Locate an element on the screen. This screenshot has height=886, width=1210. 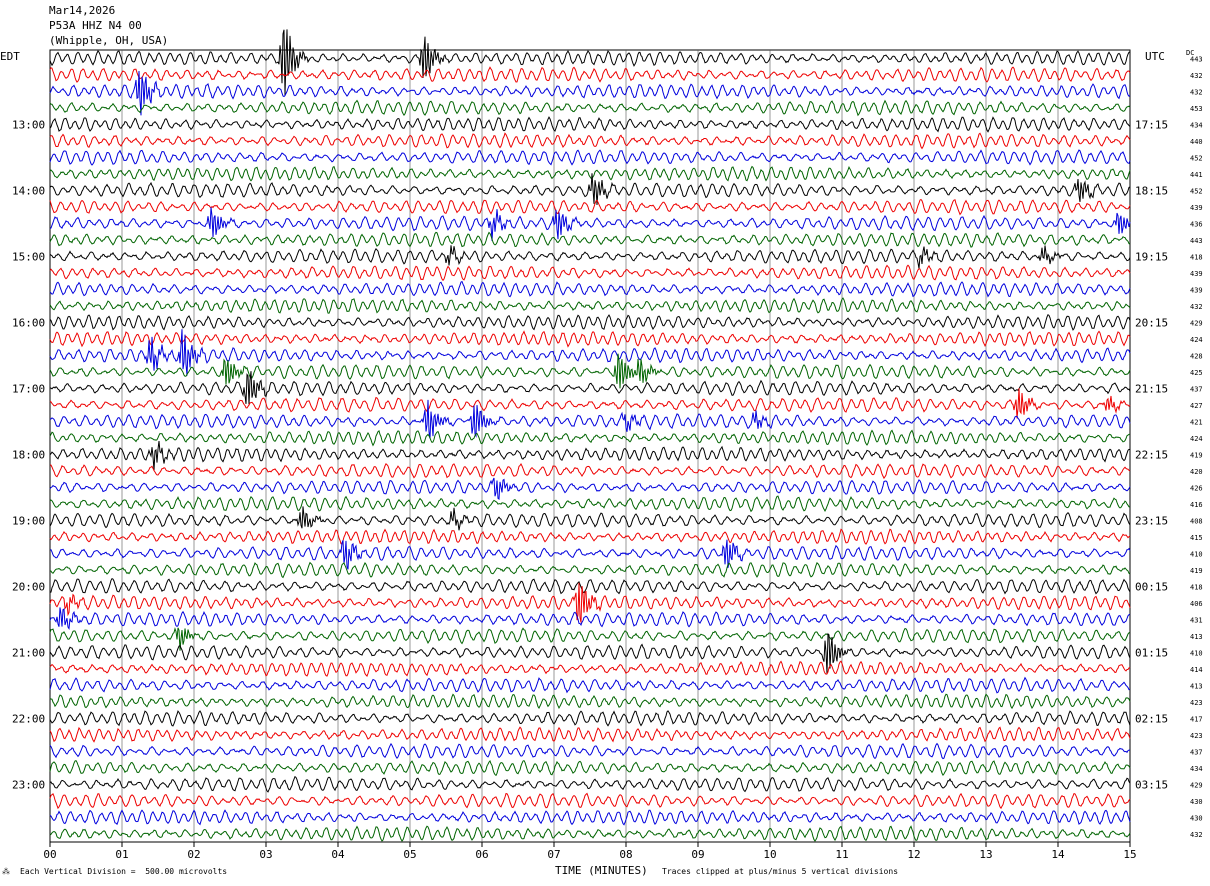
dc-offset-label: 417 is located at coordinates (1196, 719).